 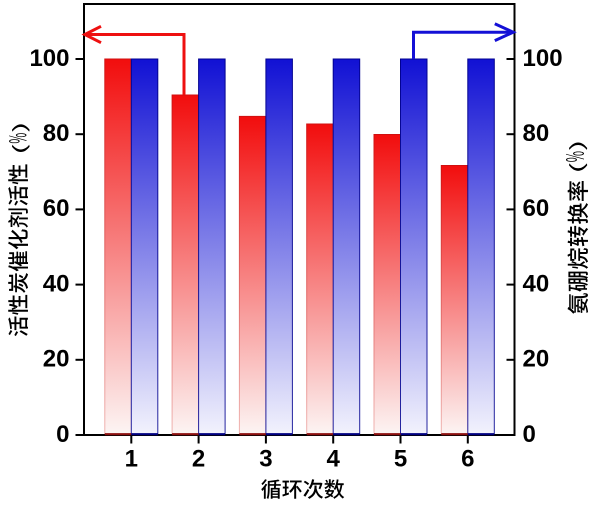 What do you see at coordinates (131, 459) in the screenshot?
I see `svg-text: 1` at bounding box center [131, 459].